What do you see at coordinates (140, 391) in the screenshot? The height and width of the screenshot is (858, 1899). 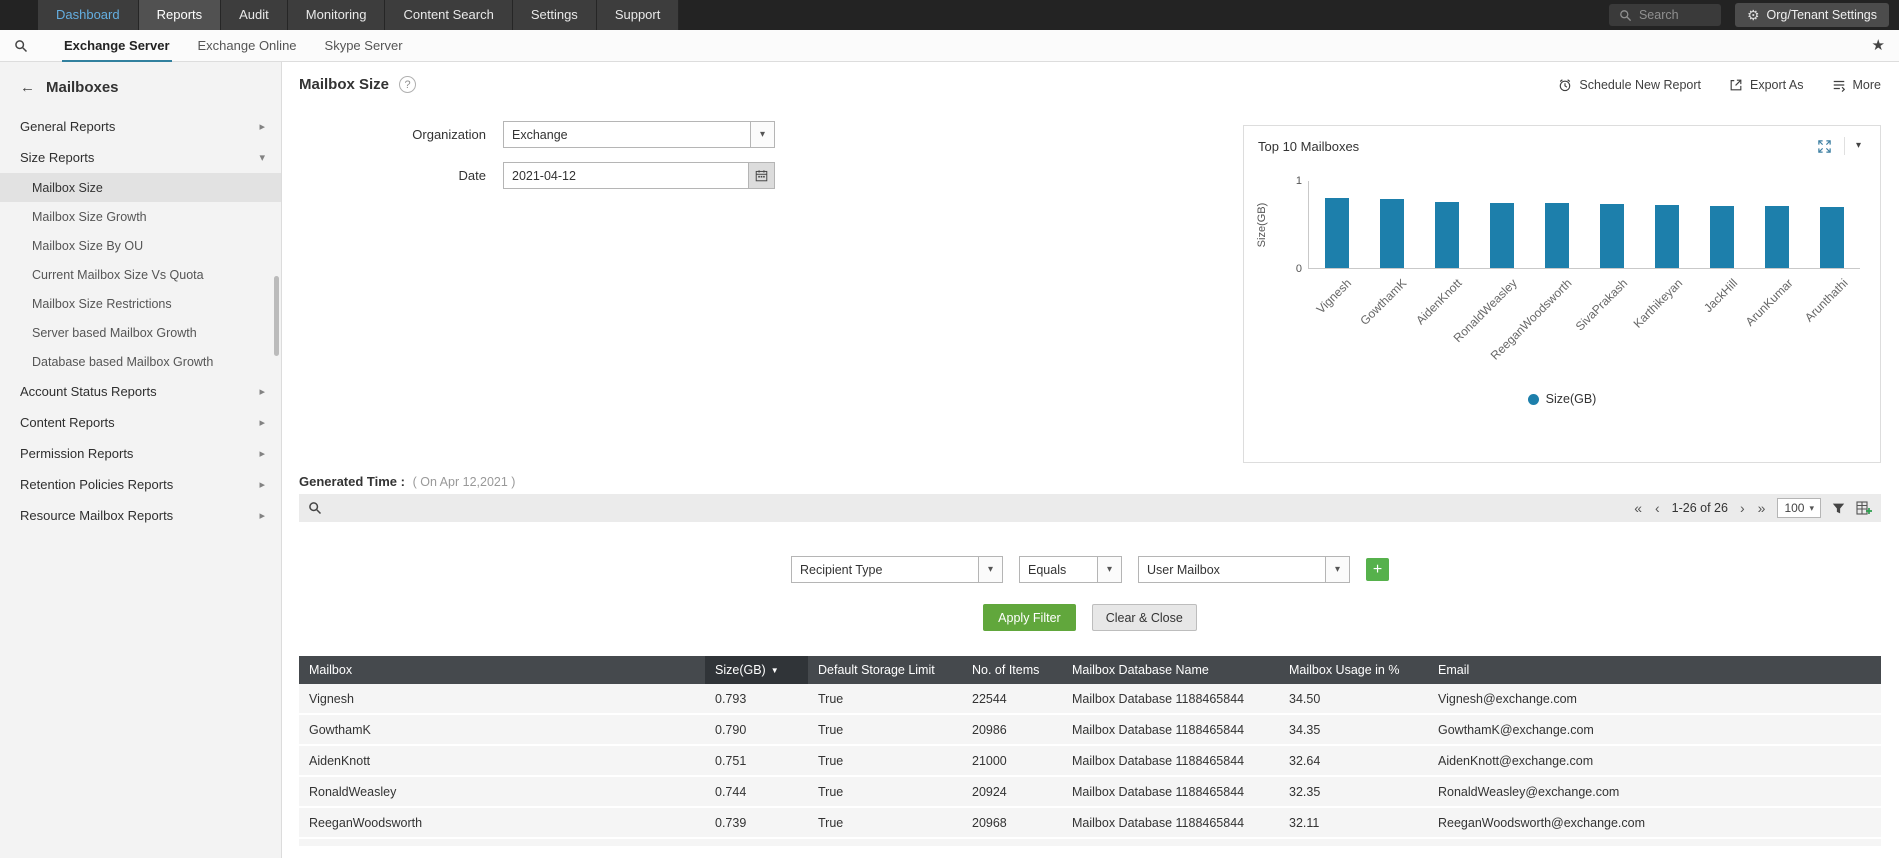 I see `sidebar-group-account-status-reports: Account Status Reports ▸` at bounding box center [140, 391].